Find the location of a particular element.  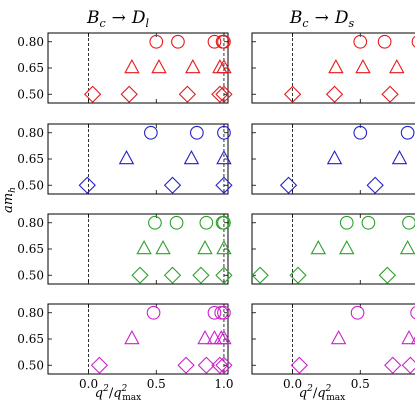

panel-row4-col1: 0.50 0.65 0.80 0.0 0.5 1.0 is located at coordinates (125, 347).